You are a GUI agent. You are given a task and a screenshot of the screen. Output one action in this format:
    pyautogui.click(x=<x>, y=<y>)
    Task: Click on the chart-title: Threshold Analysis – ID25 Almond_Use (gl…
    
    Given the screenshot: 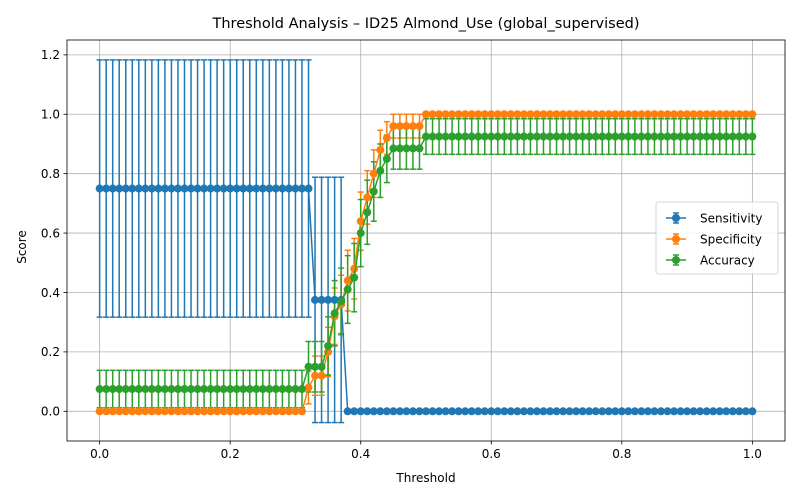 What is the action you would take?
    pyautogui.click(x=426, y=24)
    